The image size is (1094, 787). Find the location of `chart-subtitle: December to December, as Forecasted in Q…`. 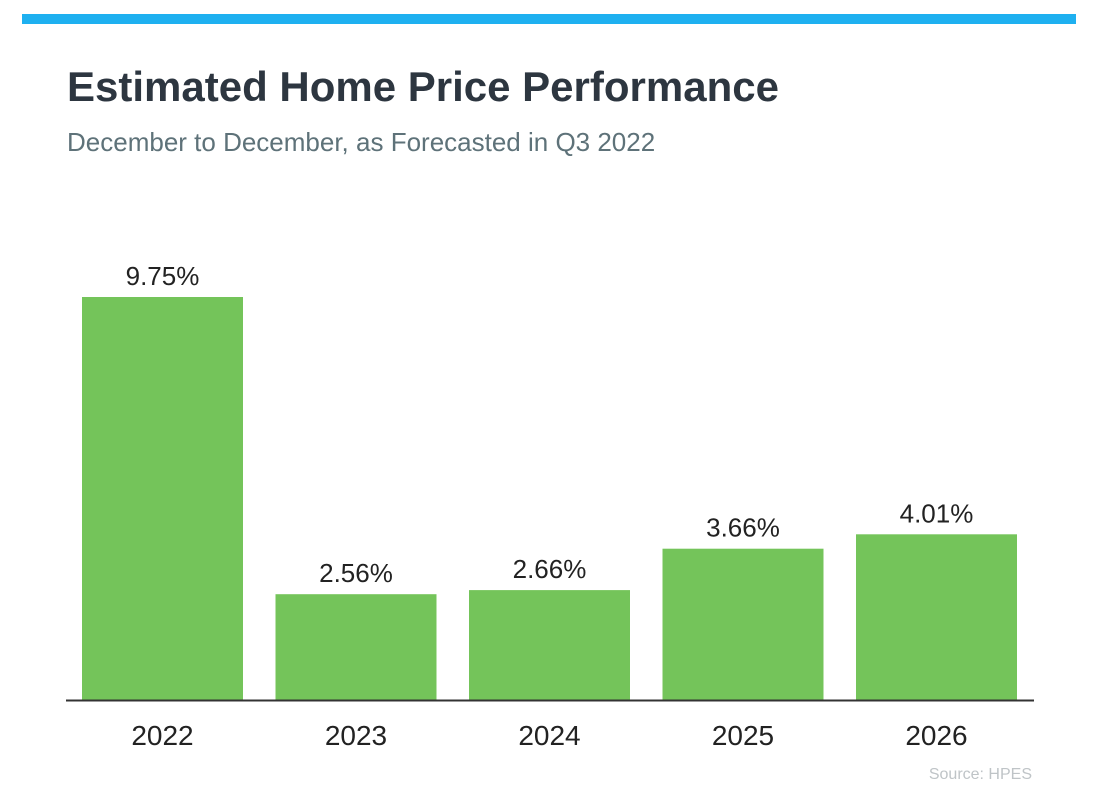

chart-subtitle: December to December, as Forecasted in Q… is located at coordinates (361, 142).